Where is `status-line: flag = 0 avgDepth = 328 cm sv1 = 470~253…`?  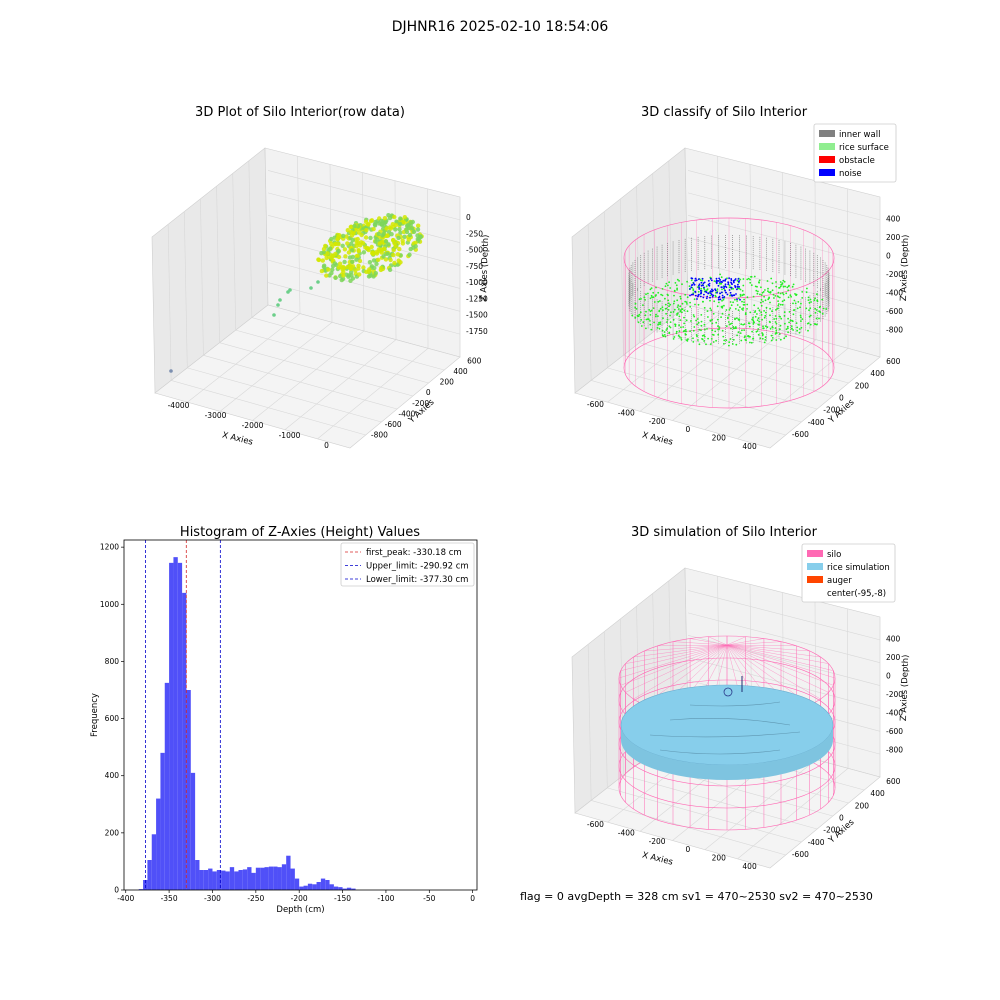 status-line: flag = 0 avgDepth = 328 cm sv1 = 470~253… is located at coordinates (696, 896).